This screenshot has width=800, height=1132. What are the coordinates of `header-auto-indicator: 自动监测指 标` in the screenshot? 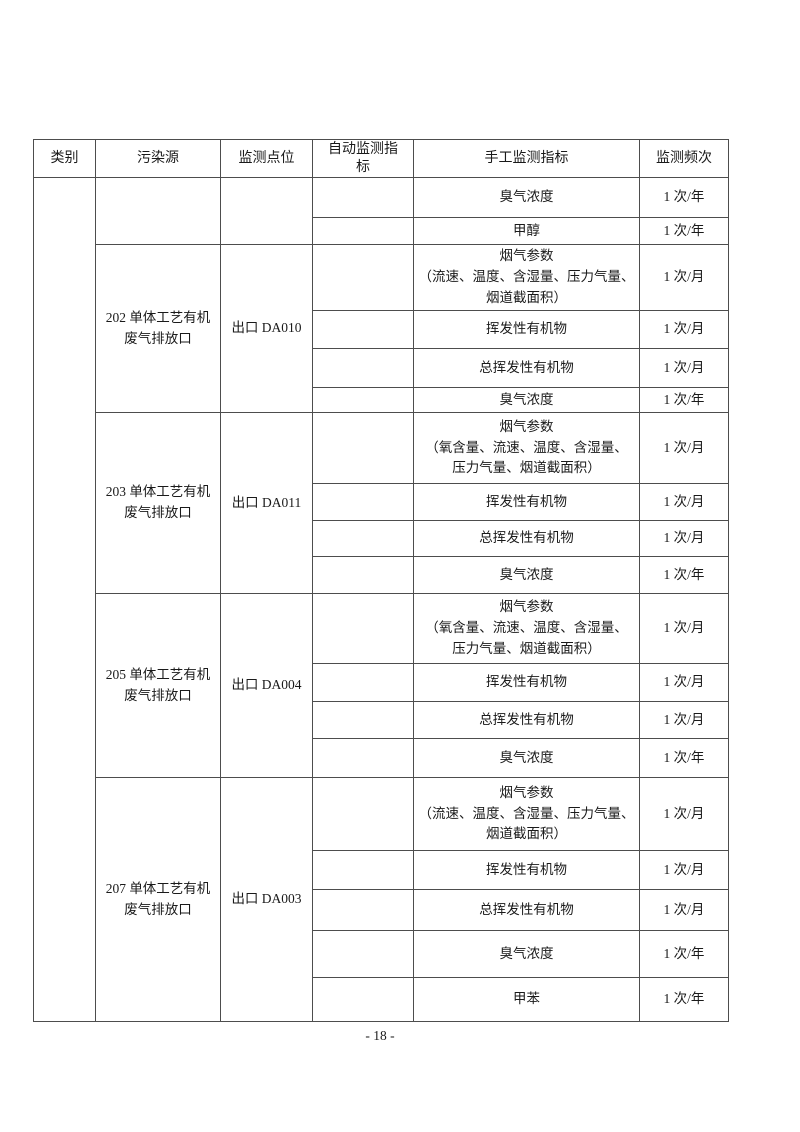 It's located at (363, 158).